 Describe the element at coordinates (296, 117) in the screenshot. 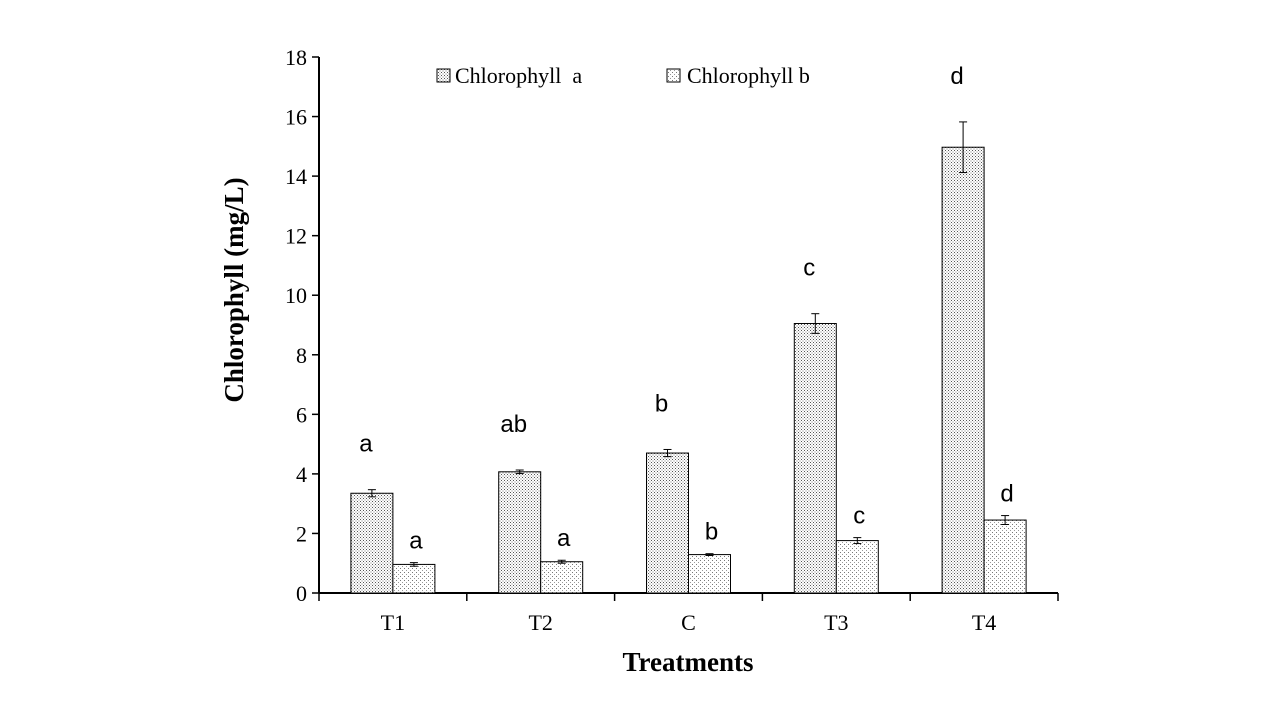

I see `y-tick-label: 16` at that location.